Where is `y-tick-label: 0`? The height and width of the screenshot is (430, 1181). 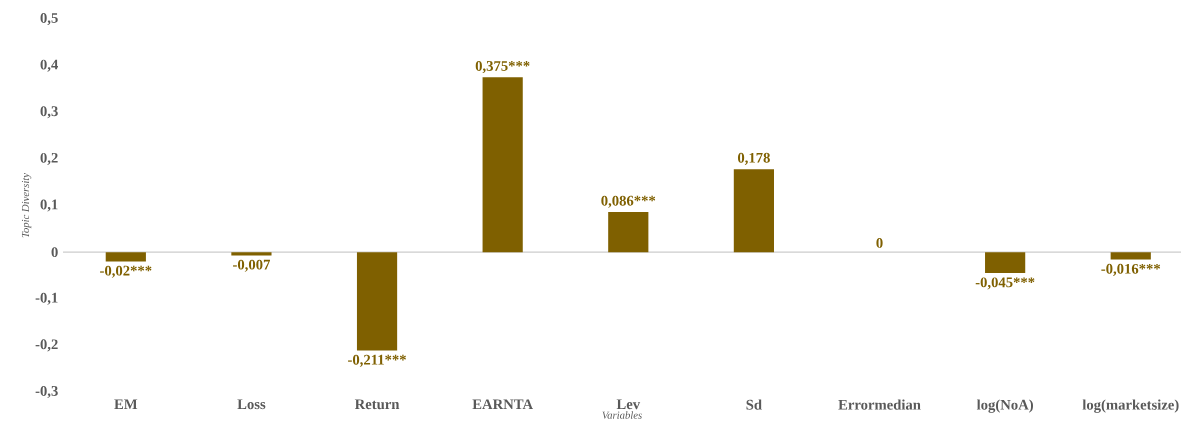
y-tick-label: 0 is located at coordinates (54, 252).